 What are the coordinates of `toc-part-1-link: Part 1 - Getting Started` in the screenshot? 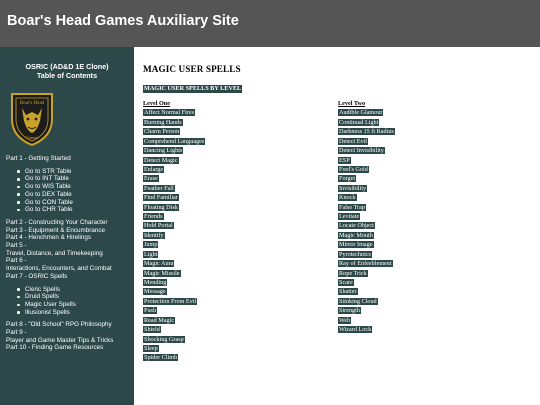 It's located at (38, 158).